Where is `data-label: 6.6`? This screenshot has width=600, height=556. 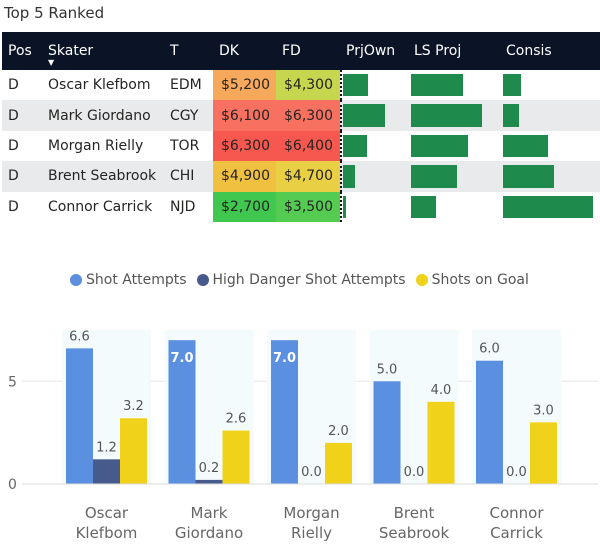 data-label: 6.6 is located at coordinates (79, 336).